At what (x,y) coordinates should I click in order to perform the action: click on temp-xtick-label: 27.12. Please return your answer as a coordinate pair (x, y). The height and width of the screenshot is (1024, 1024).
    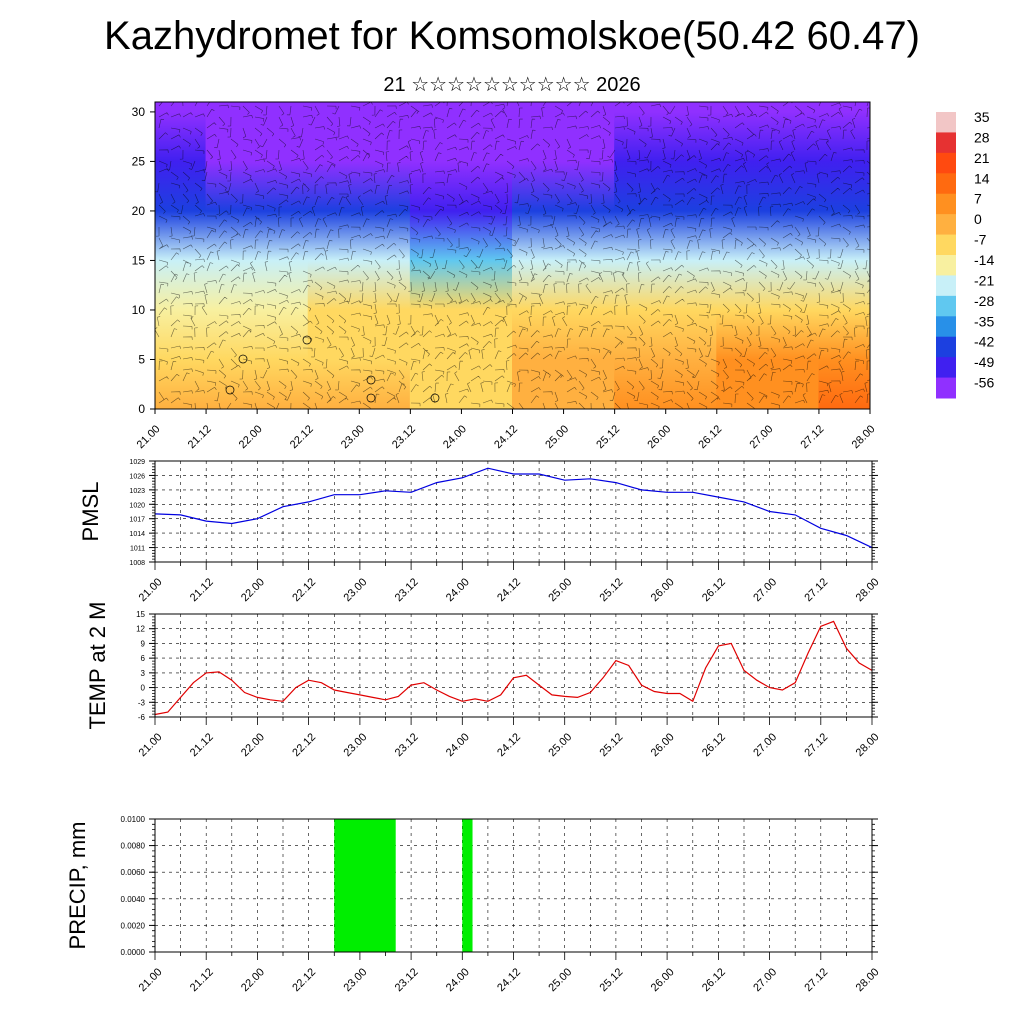
    Looking at the image, I should click on (816, 745).